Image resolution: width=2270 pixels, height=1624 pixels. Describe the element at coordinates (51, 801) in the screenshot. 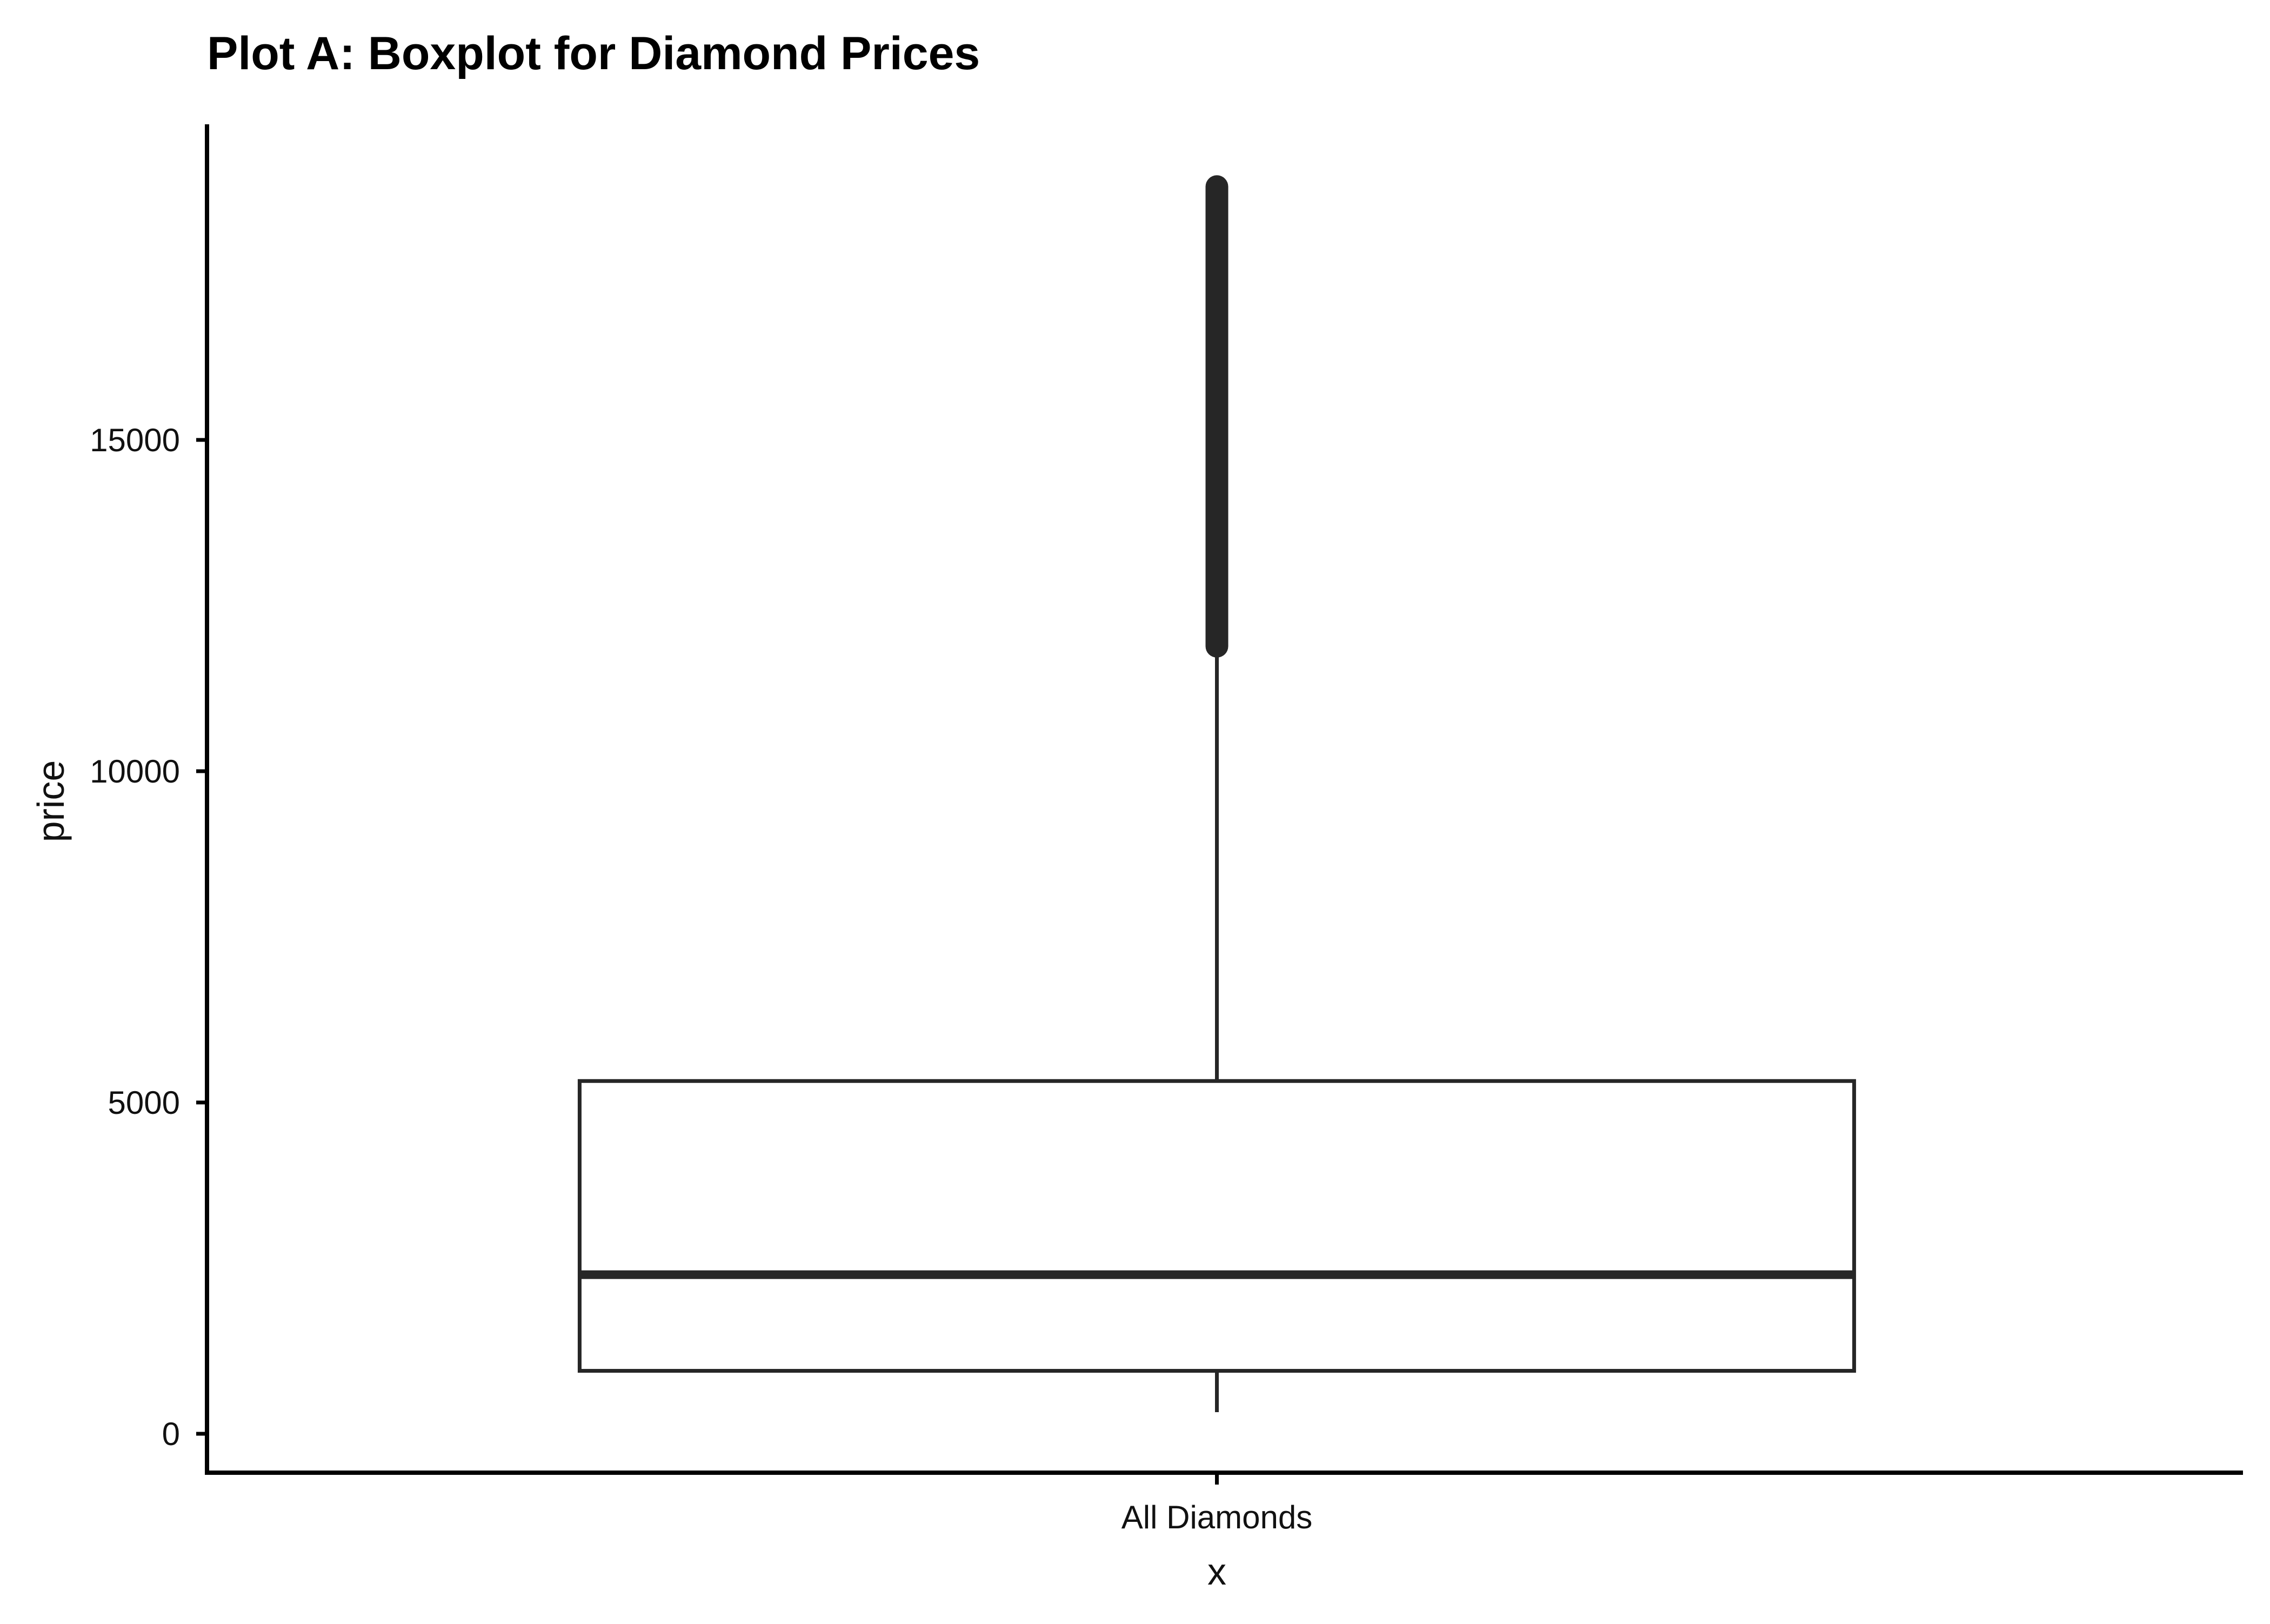

I see `y-axis-title: price` at that location.